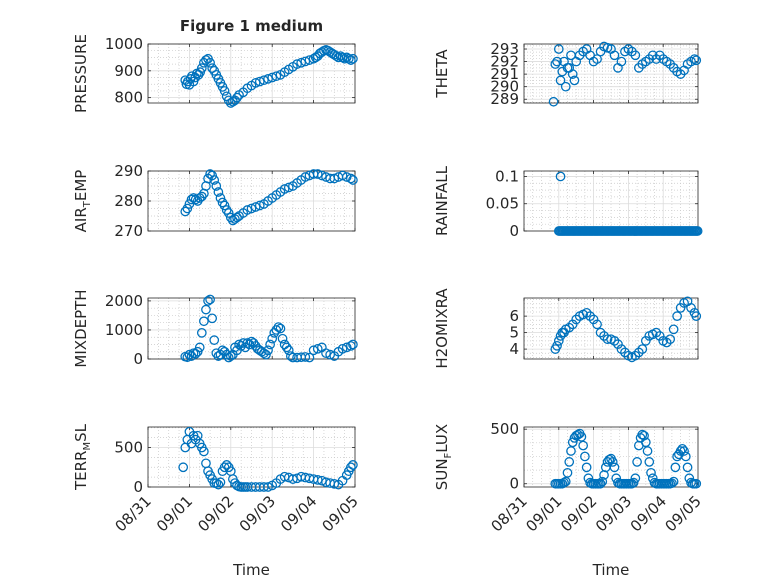  Describe the element at coordinates (514, 231) in the screenshot. I see `y-tick-label: 0` at that location.